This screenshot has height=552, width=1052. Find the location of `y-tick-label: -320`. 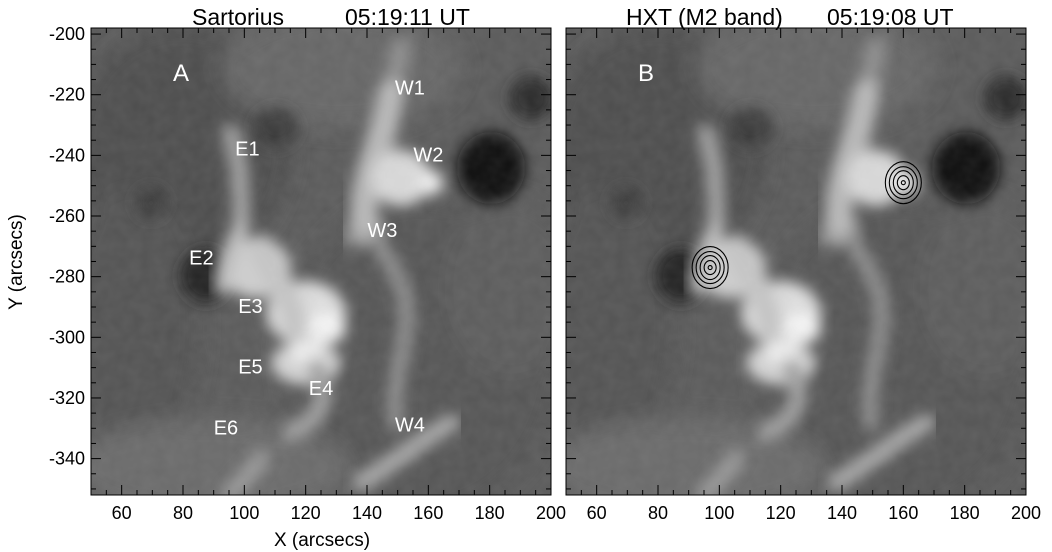

y-tick-label: -320 is located at coordinates (67, 398).